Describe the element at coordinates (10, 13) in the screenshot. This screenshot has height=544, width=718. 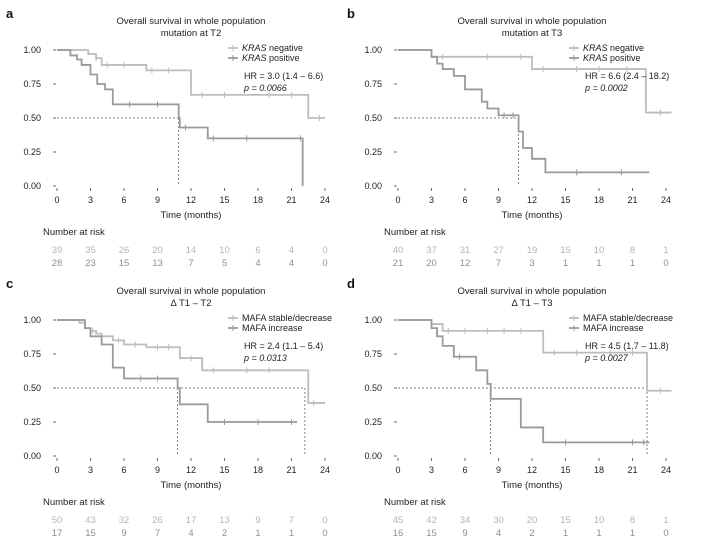
I see `panel-letter: a` at that location.